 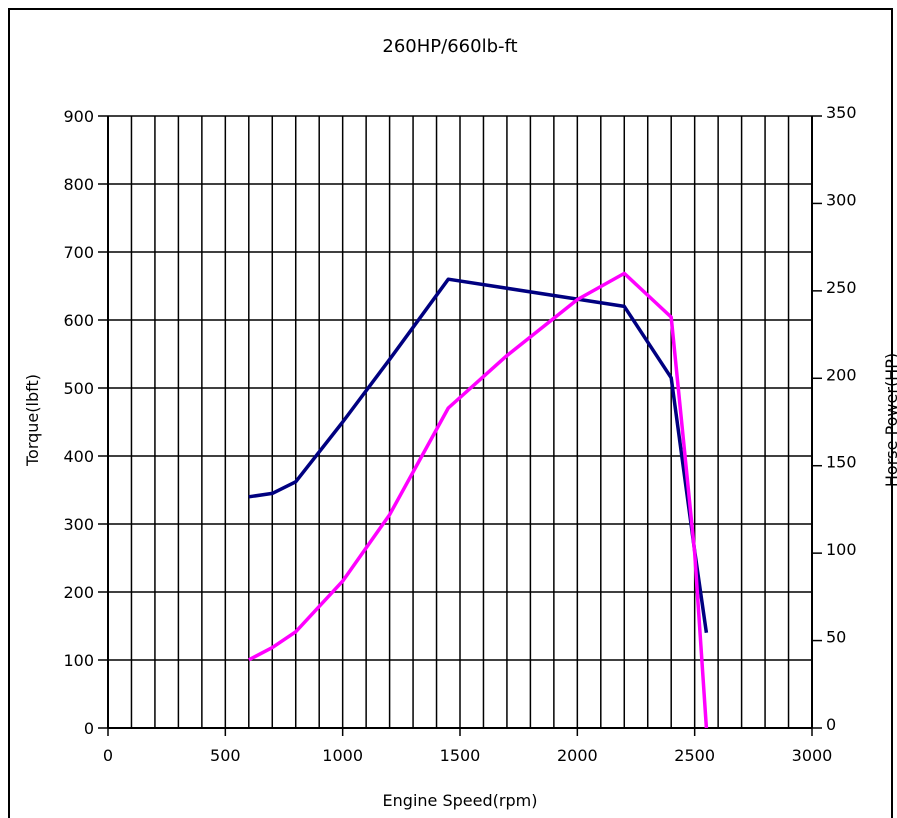 What do you see at coordinates (831, 724) in the screenshot?
I see `y2-tick-label: 0` at bounding box center [831, 724].